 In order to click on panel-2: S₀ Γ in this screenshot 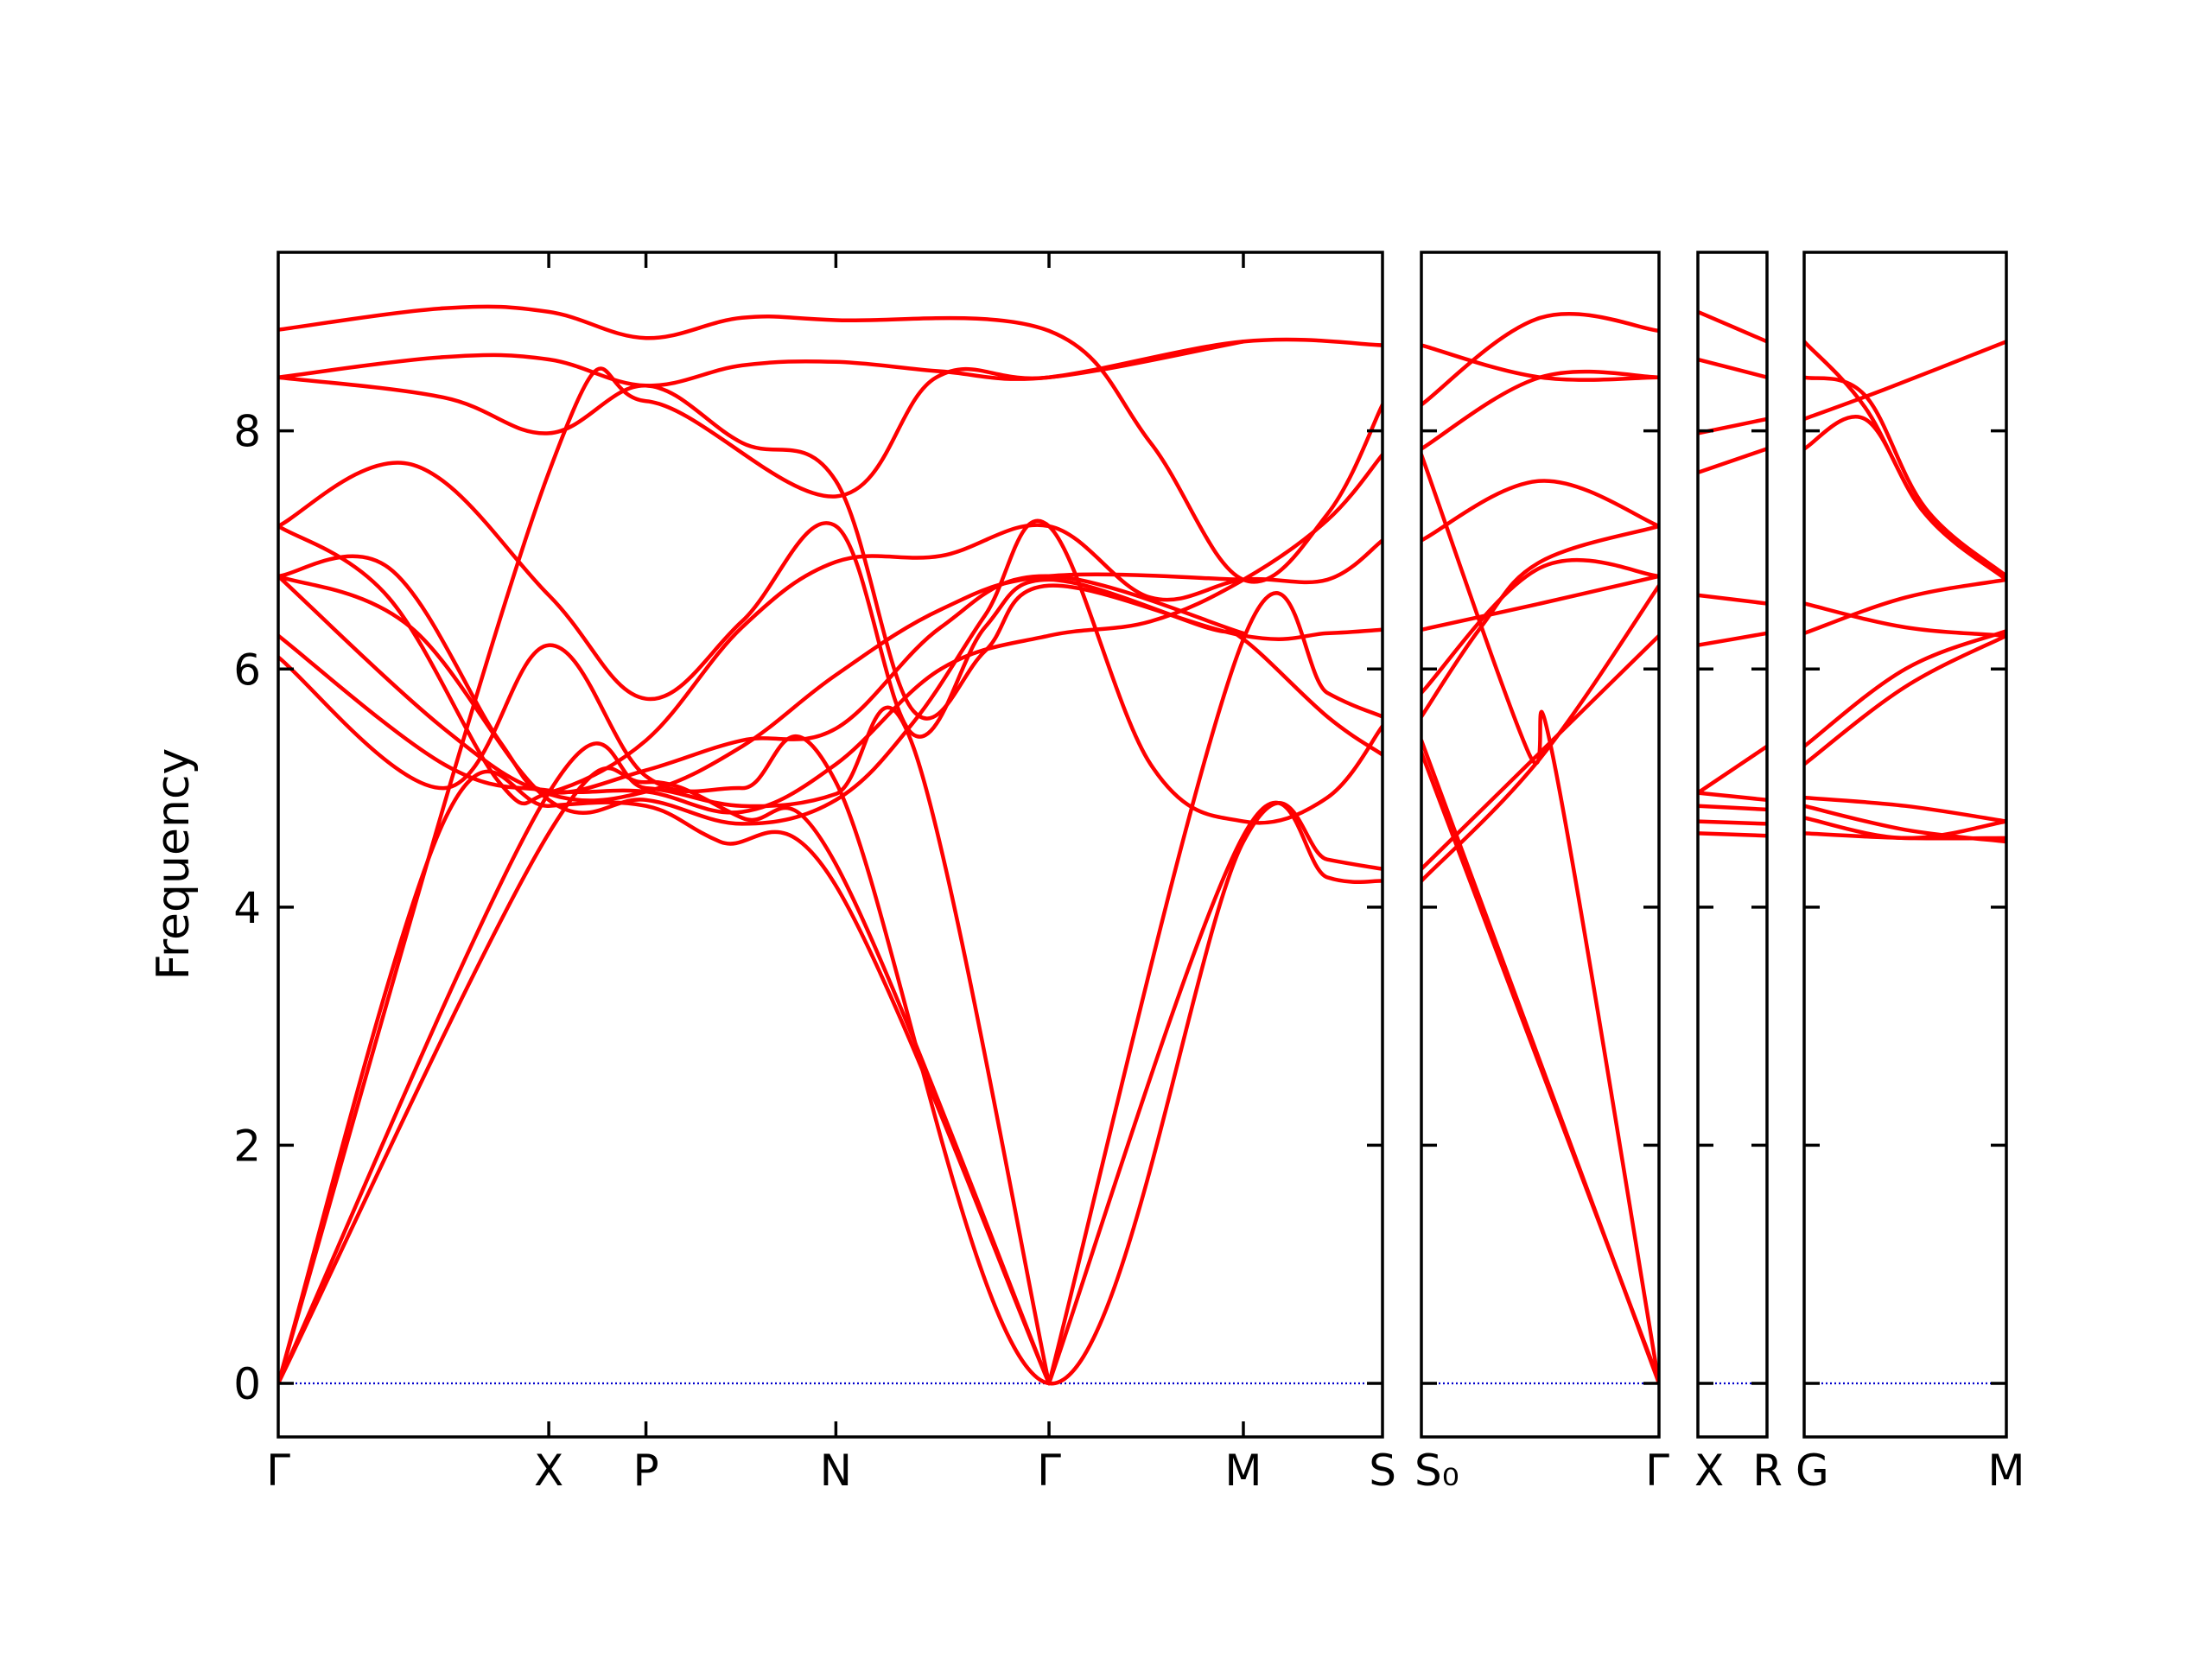, I will do `click(1541, 873)`.